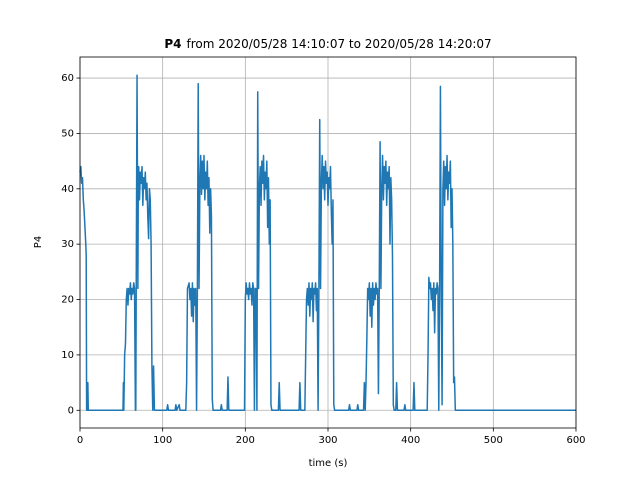 Image resolution: width=640 pixels, height=480 pixels. What do you see at coordinates (67, 300) in the screenshot?
I see `y-tick-label: 20` at bounding box center [67, 300].